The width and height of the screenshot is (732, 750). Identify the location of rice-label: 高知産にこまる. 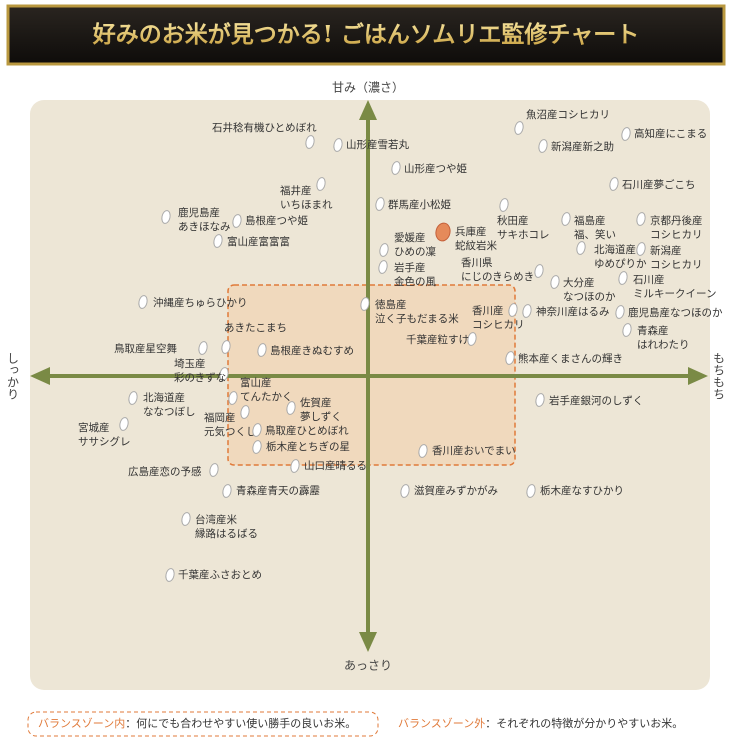
(670, 133).